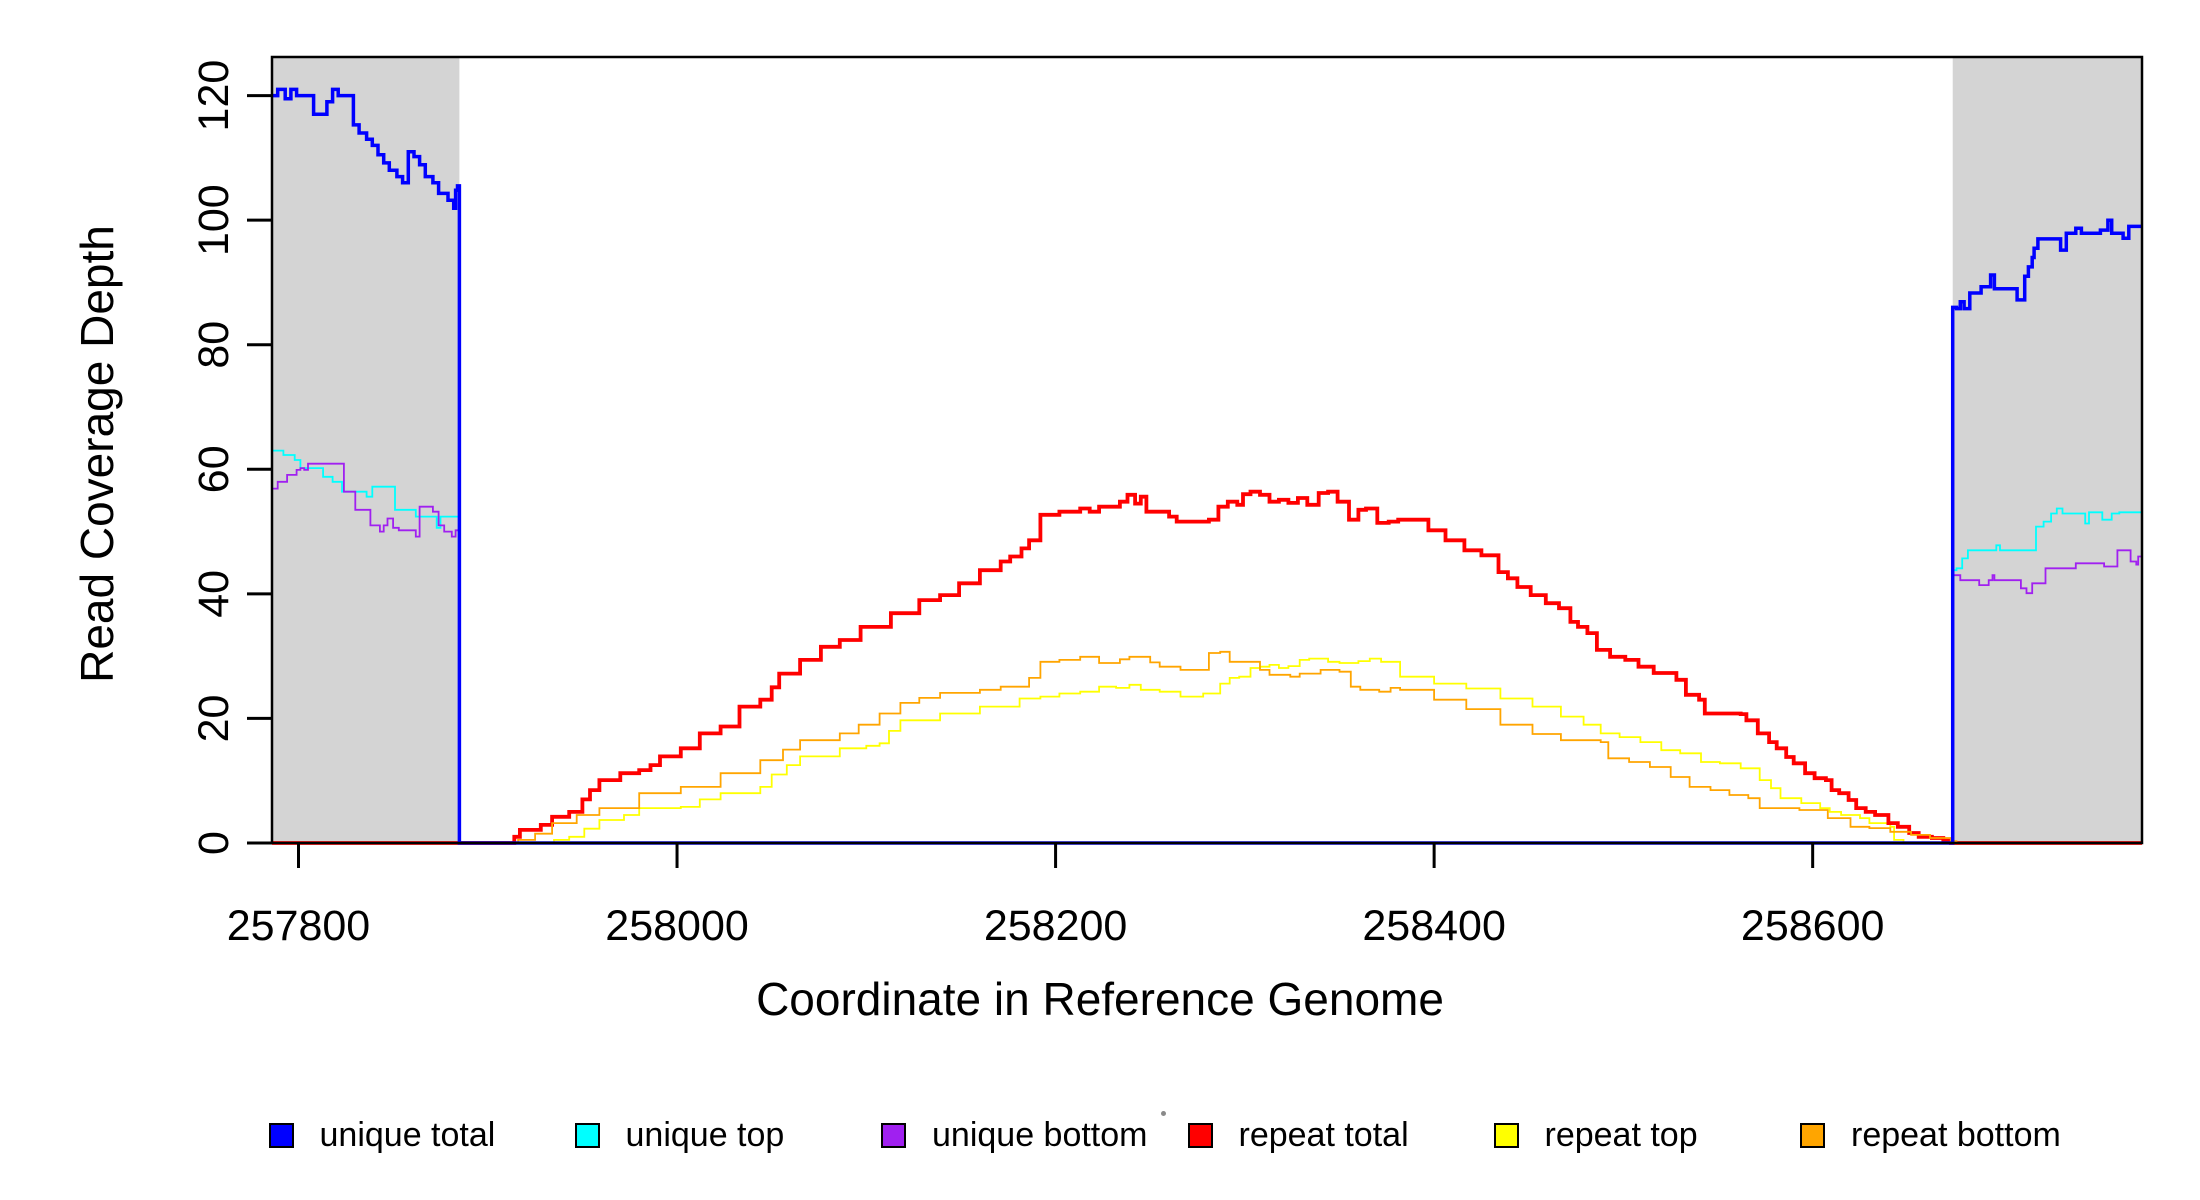 The image size is (2200, 1200). What do you see at coordinates (1056, 926) in the screenshot?
I see `x-tick-label: 258200` at bounding box center [1056, 926].